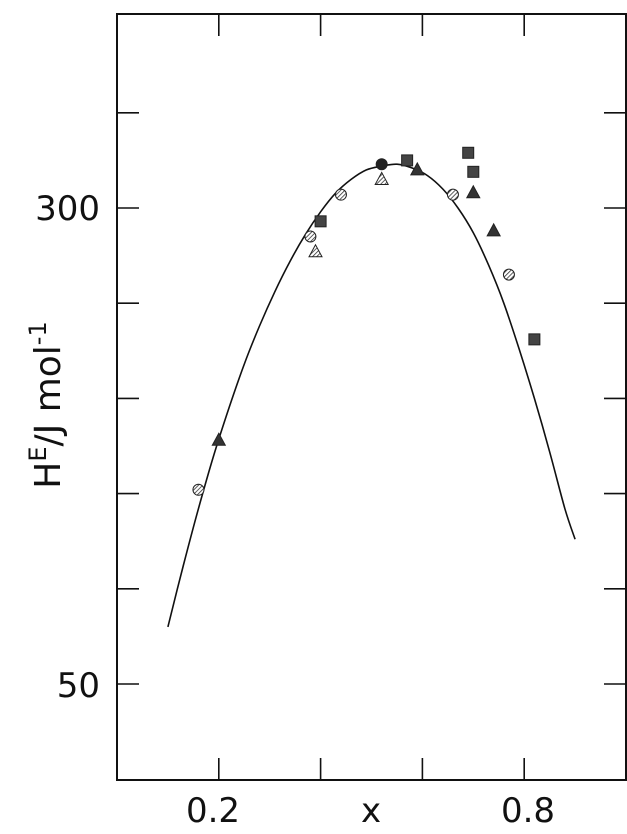 The width and height of the screenshot is (627, 834). I want to click on y-label-sup1: E, so click(38, 453).